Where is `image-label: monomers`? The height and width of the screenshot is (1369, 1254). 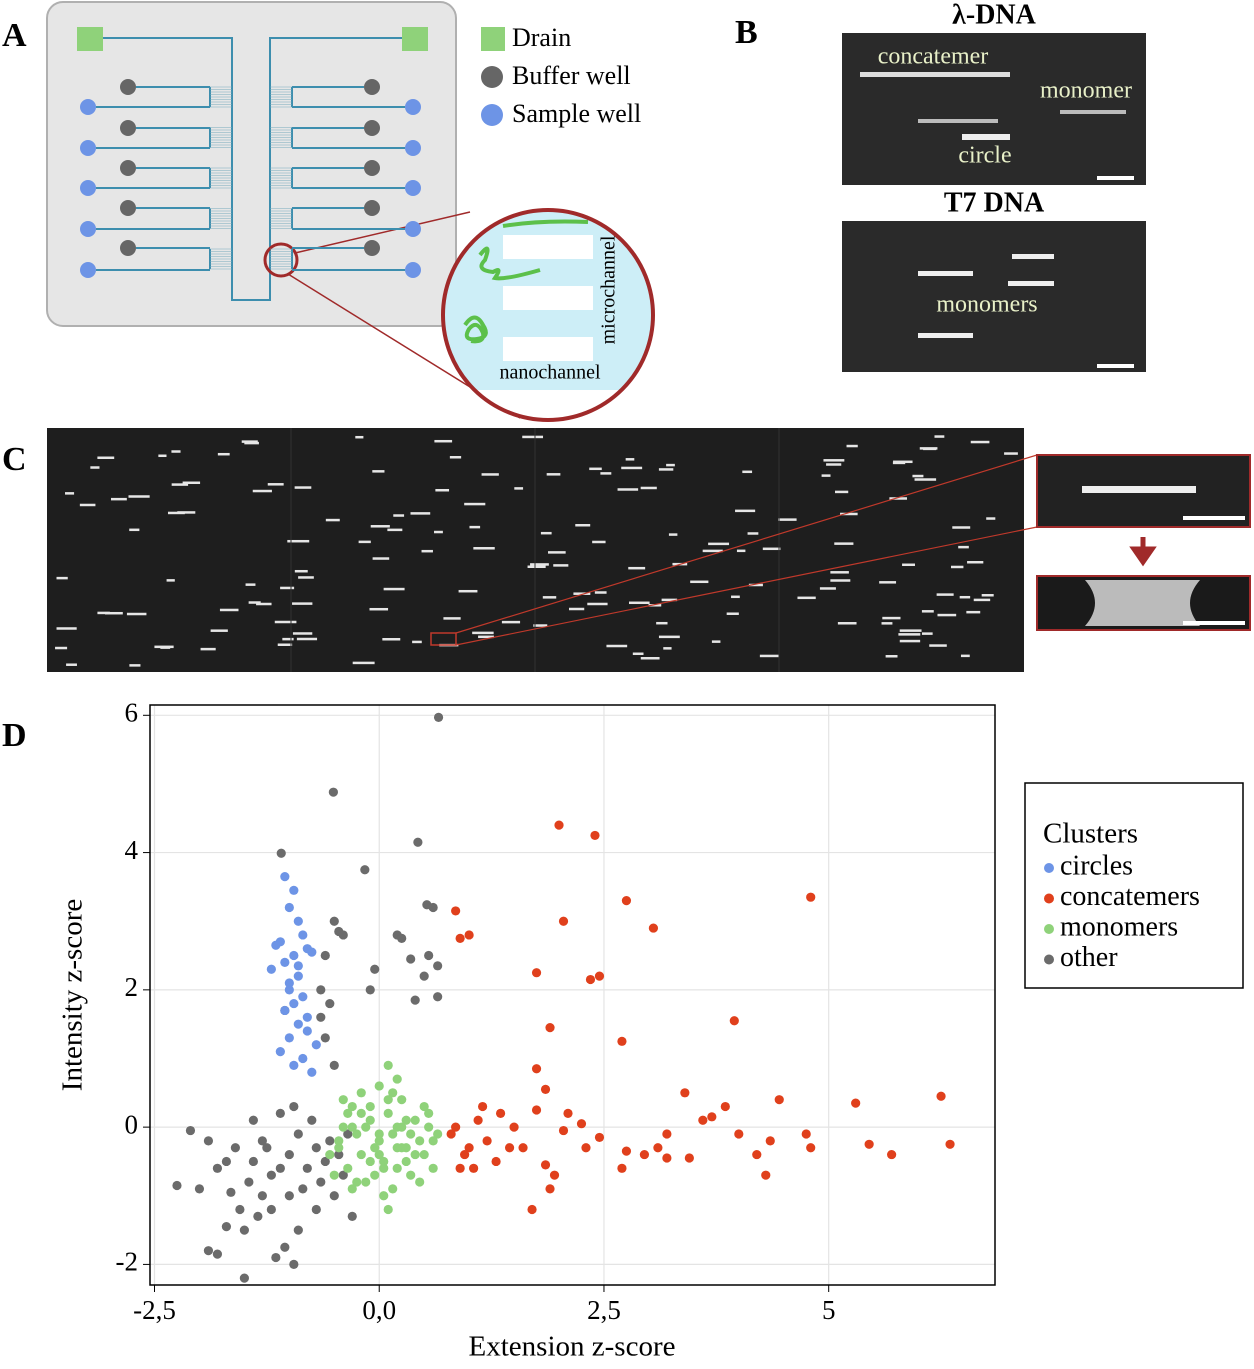
image-label: monomers is located at coordinates (986, 305).